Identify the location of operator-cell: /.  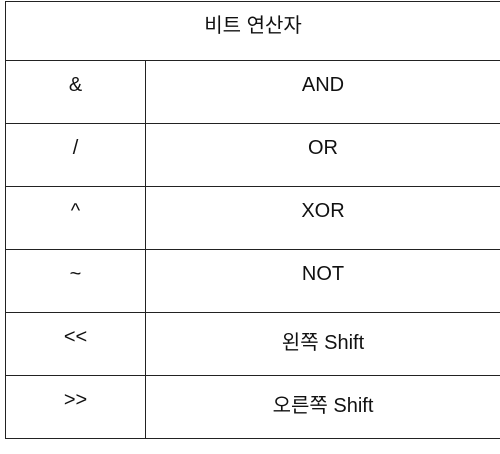
(75, 155).